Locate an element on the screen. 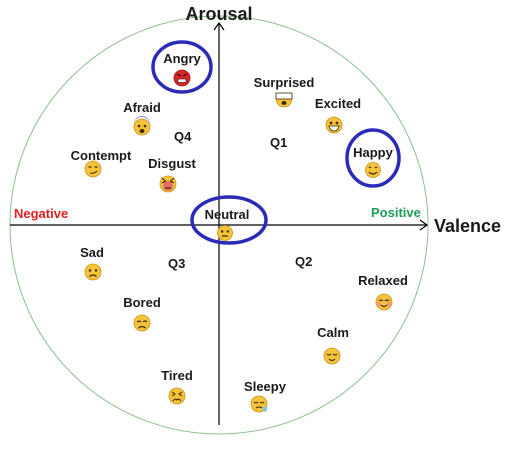  emotion-surprised: Surprised is located at coordinates (284, 91).